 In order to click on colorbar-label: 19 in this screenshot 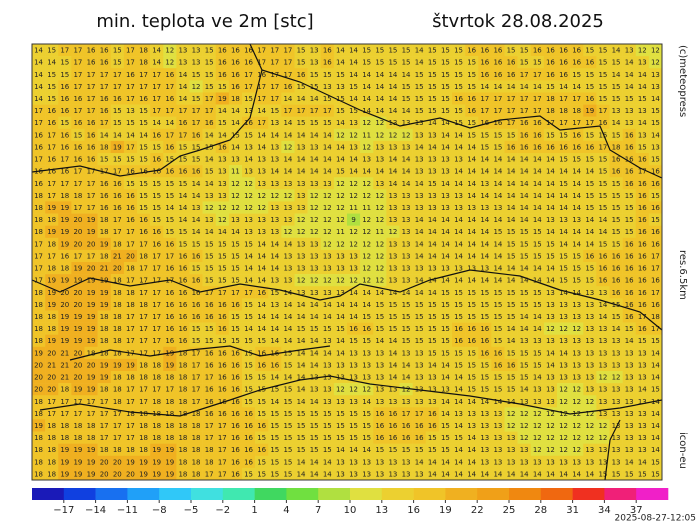, I will do `click(445, 510)`.